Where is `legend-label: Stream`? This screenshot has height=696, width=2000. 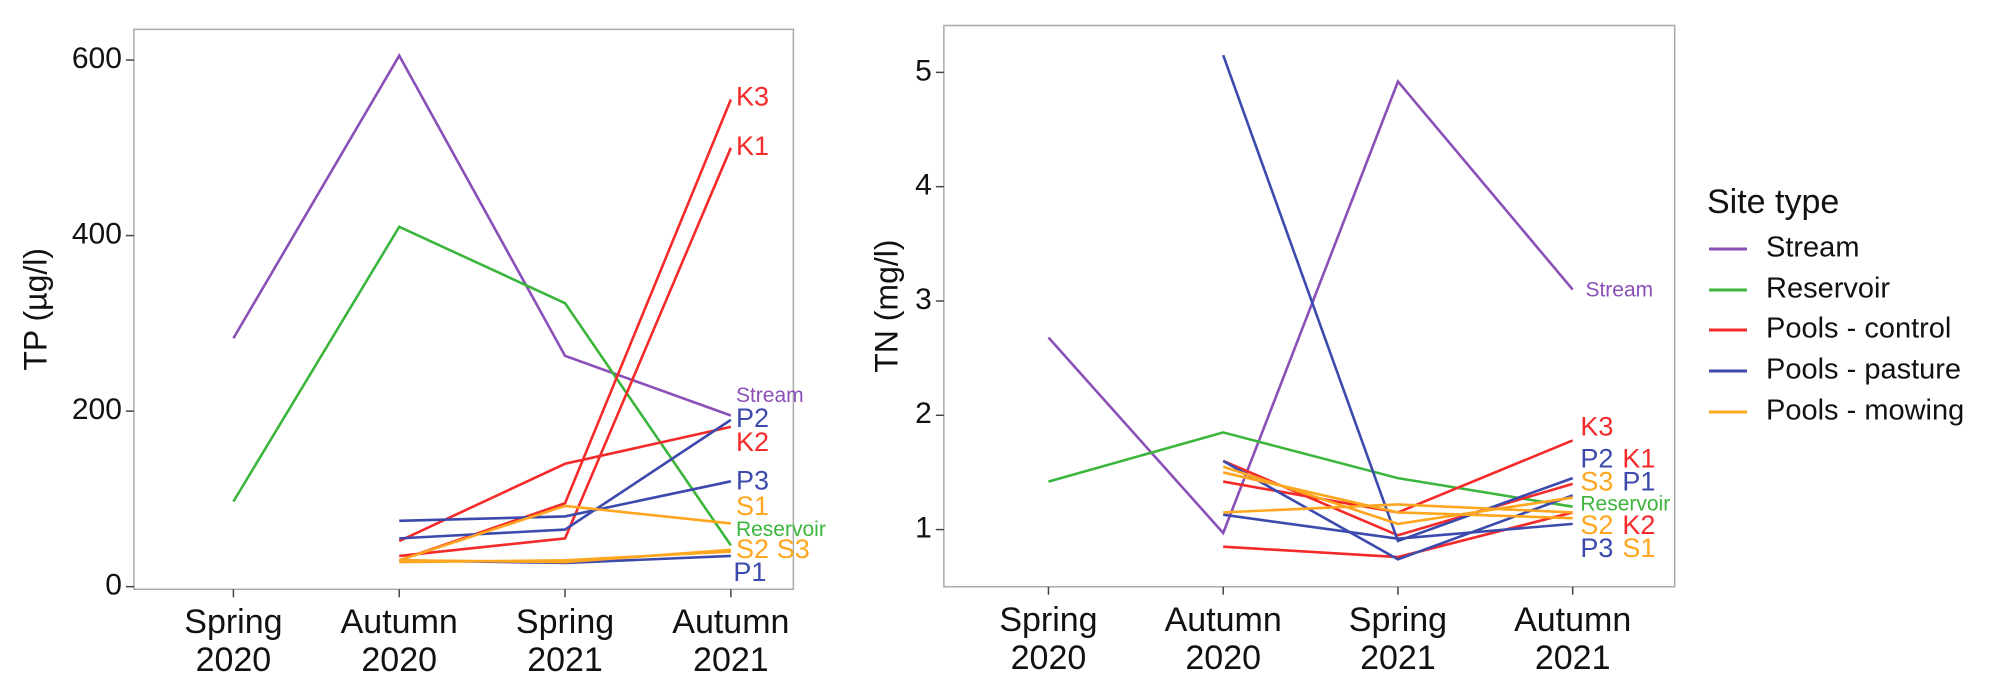 legend-label: Stream is located at coordinates (1812, 248).